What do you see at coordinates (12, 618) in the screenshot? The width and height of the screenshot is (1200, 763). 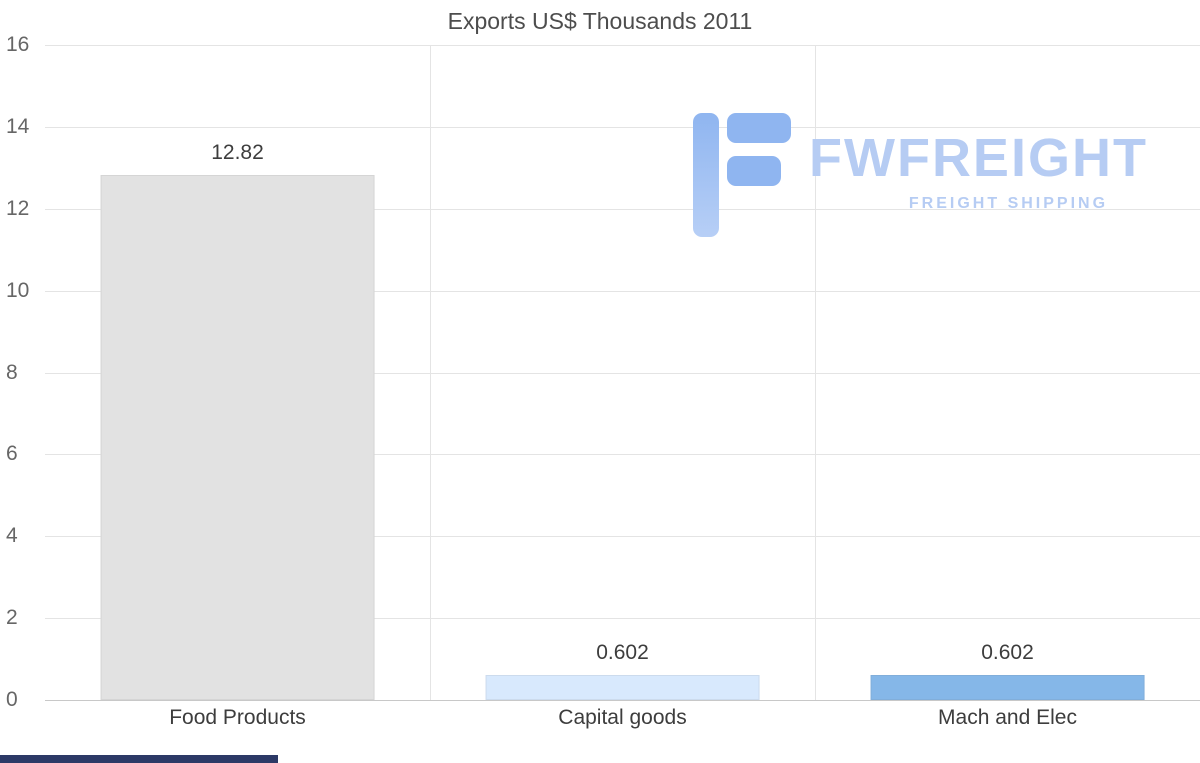 I see `y-axis-tick-label: 2` at bounding box center [12, 618].